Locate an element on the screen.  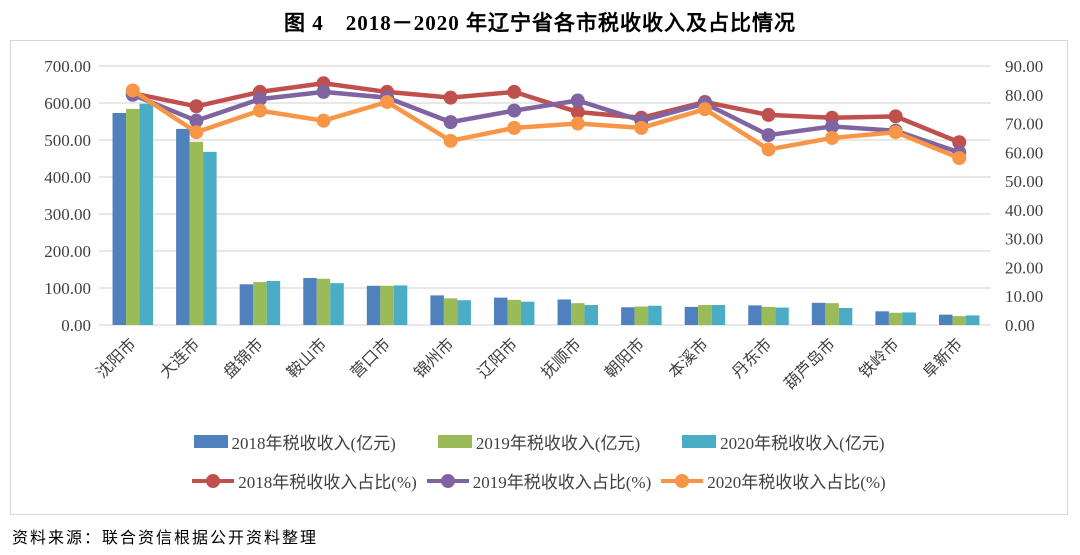
legend-bar-series: 2018年税收收入(亿元) 2019年税收收入(亿元) 2020年税收收入(亿元) is located at coordinates (539, 441).